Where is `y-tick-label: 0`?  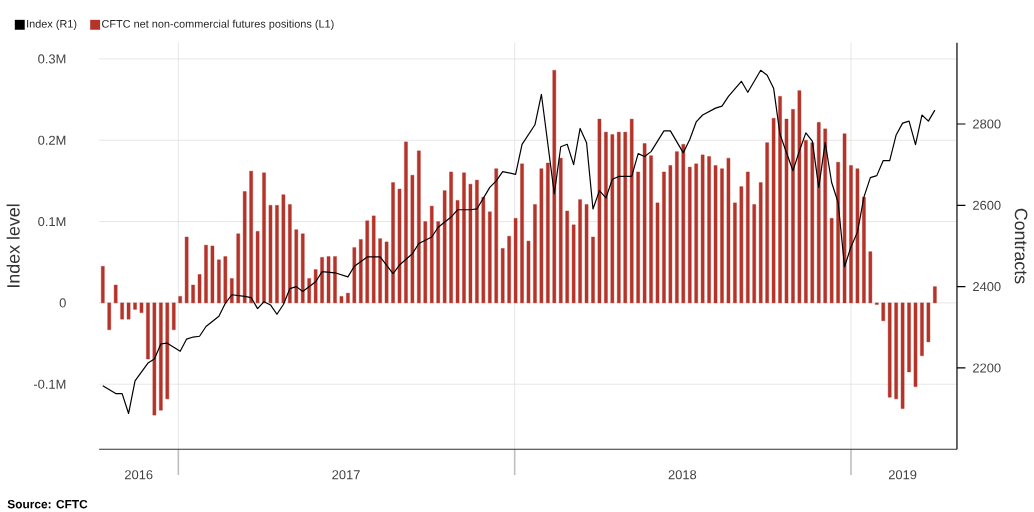
y-tick-label: 0 is located at coordinates (62, 303).